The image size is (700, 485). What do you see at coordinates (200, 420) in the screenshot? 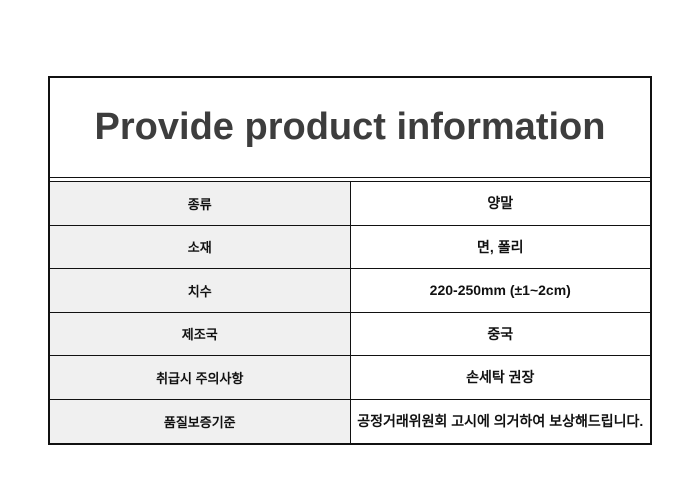
I see `row-label: 품질보증기준` at bounding box center [200, 420].